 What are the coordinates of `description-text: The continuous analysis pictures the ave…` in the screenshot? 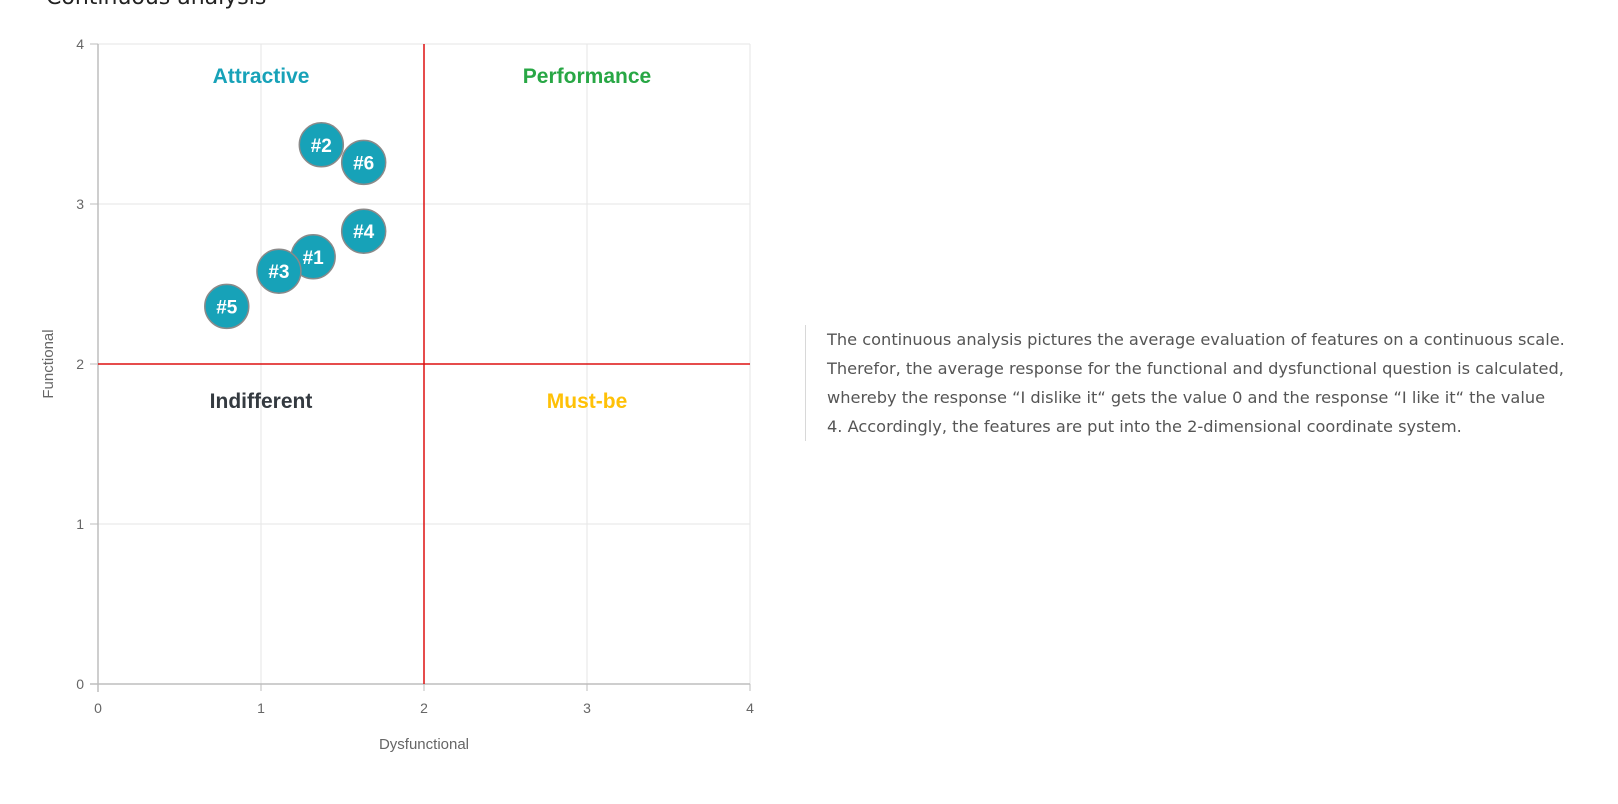 It's located at (1196, 383).